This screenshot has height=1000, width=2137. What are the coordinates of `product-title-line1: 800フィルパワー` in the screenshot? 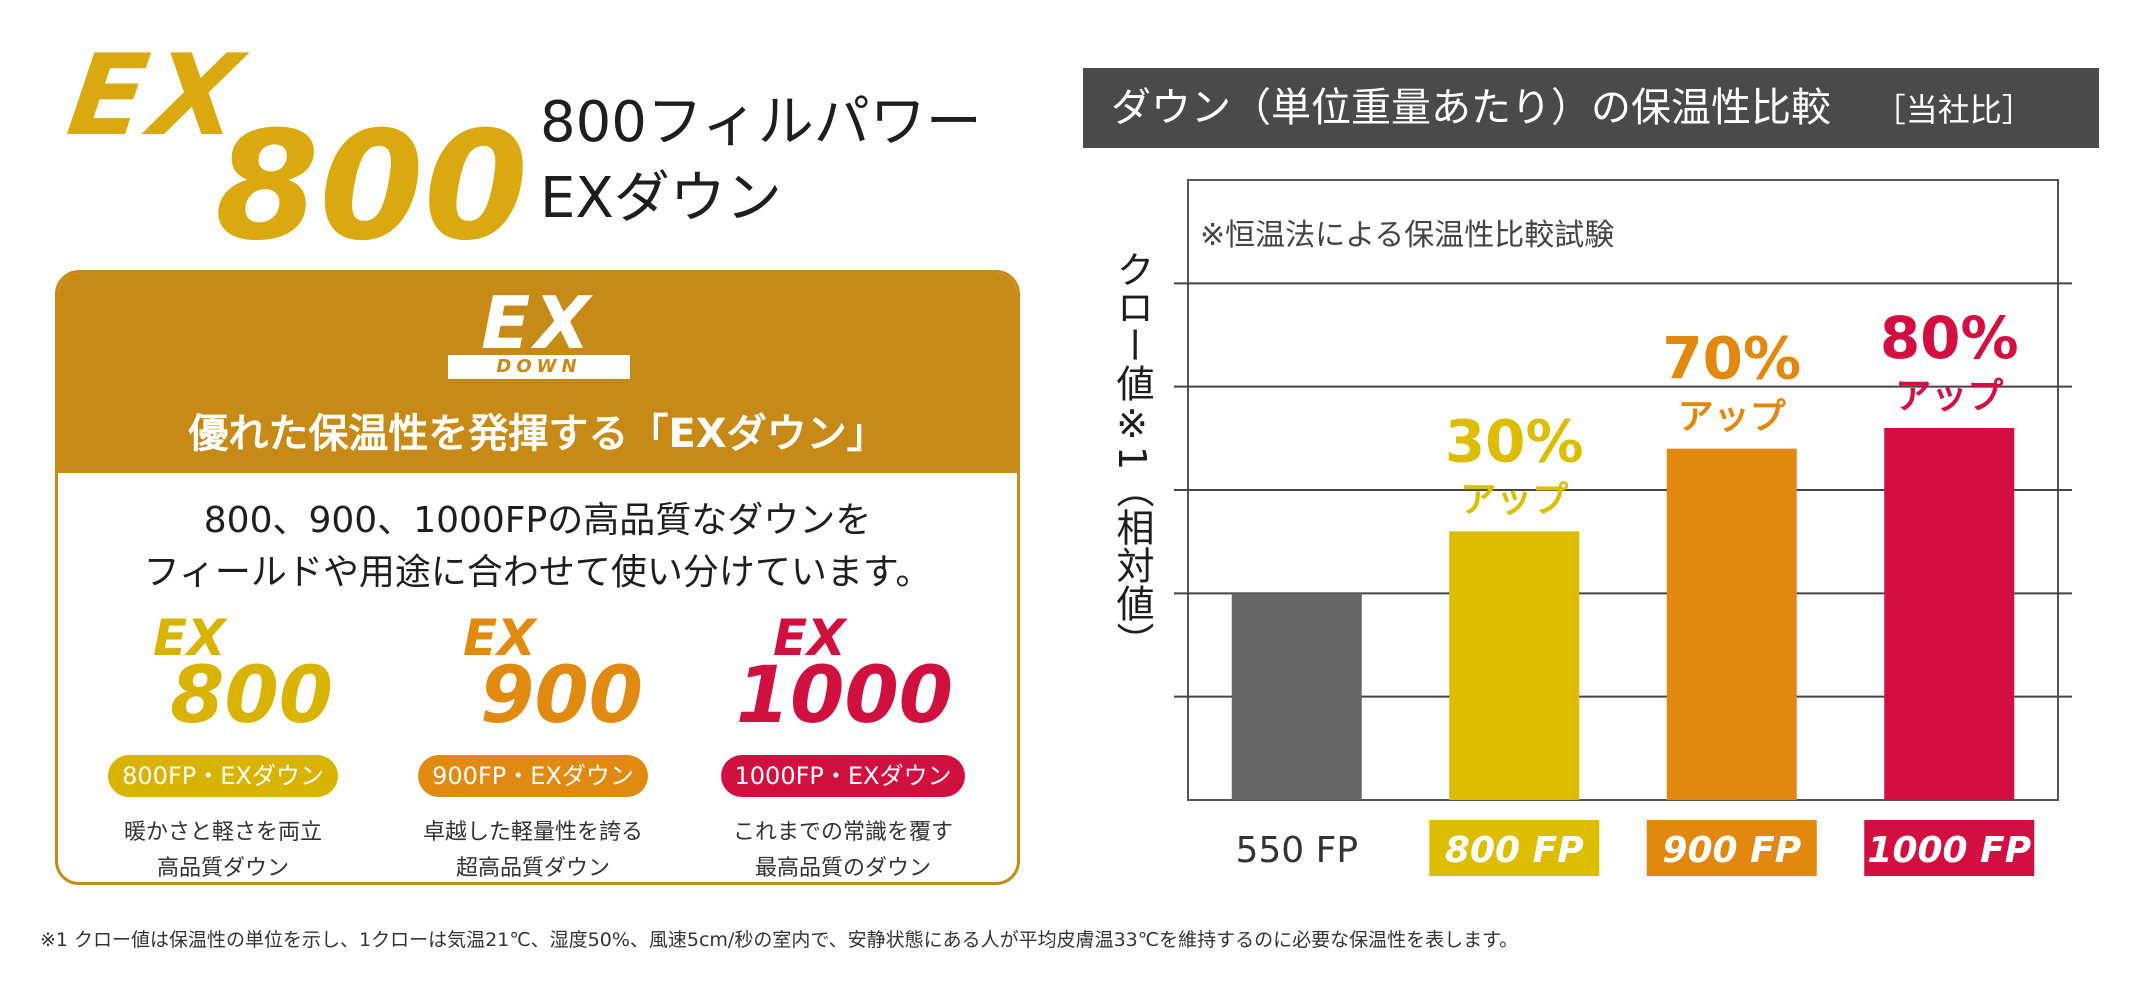 It's located at (761, 122).